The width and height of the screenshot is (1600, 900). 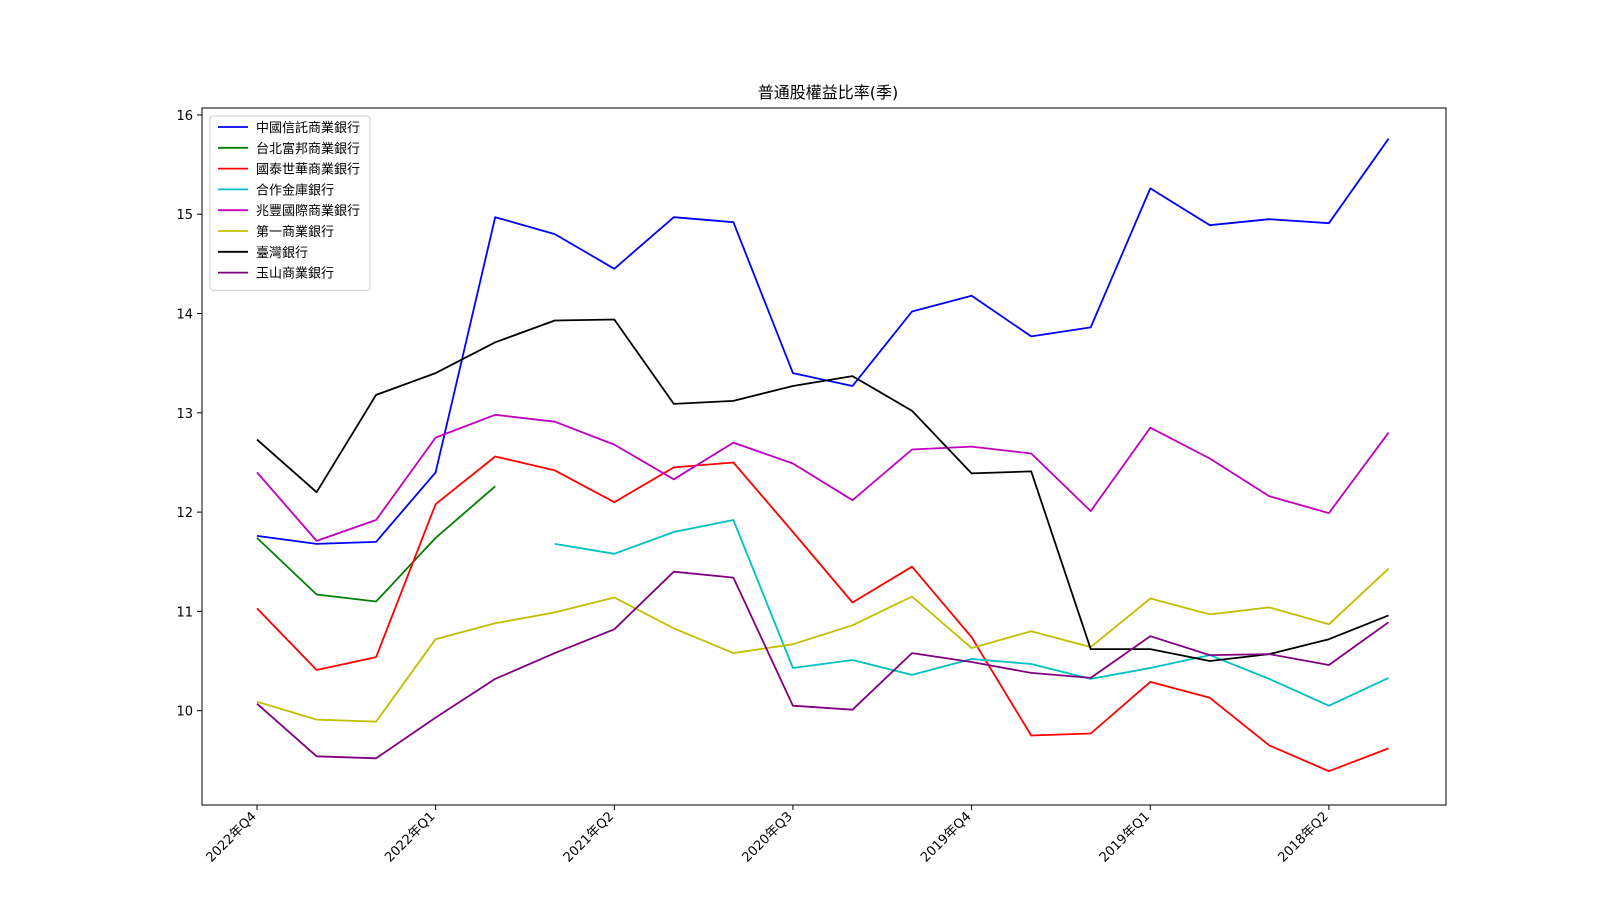 What do you see at coordinates (282, 253) in the screenshot?
I see `legend-label: 臺灣銀行` at bounding box center [282, 253].